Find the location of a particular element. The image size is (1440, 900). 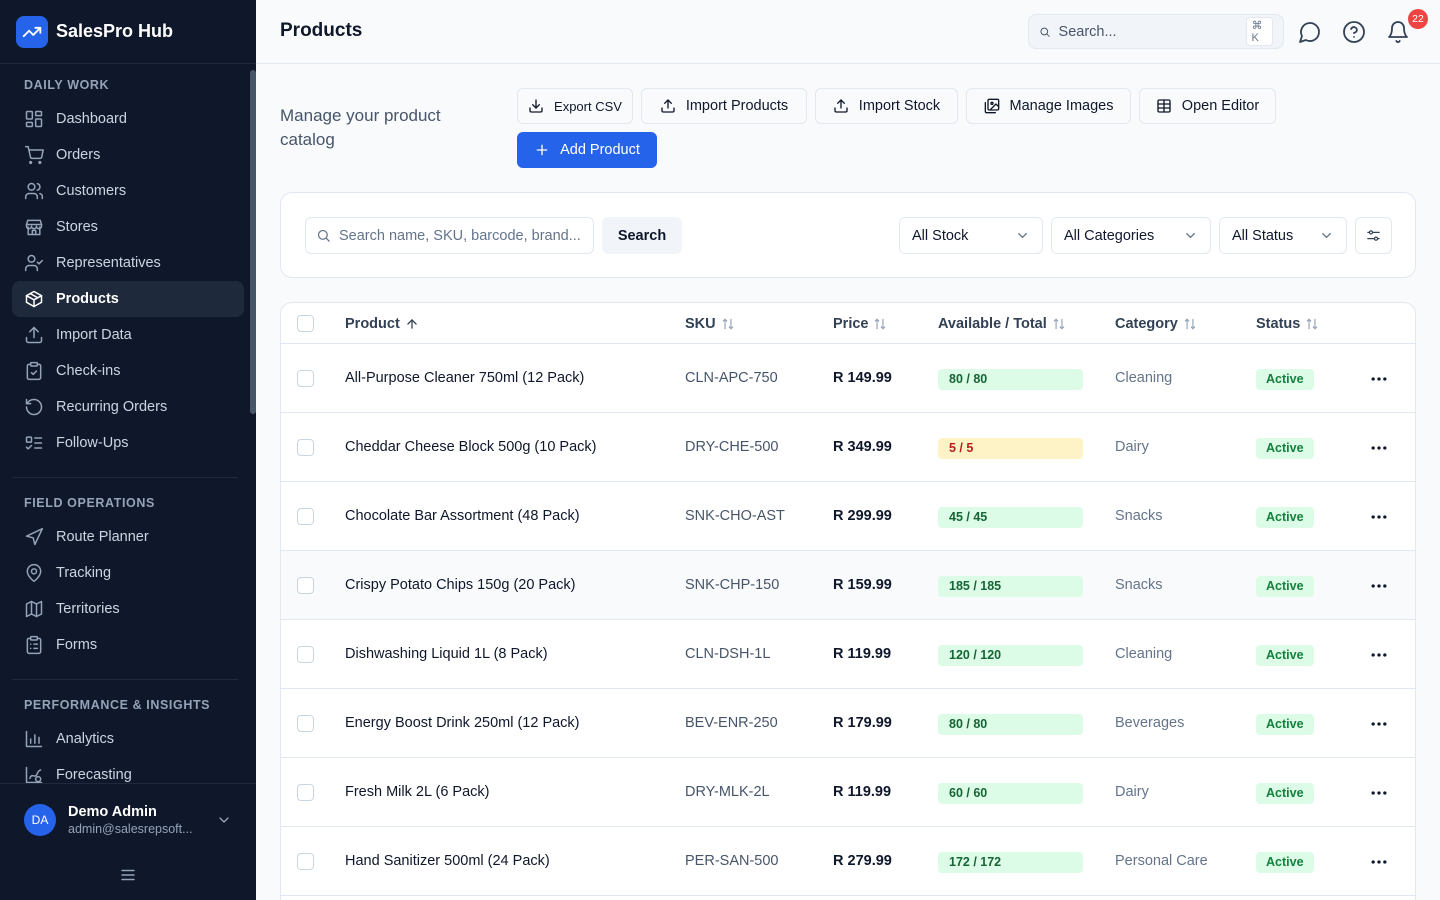

product-search-input is located at coordinates (461, 235).